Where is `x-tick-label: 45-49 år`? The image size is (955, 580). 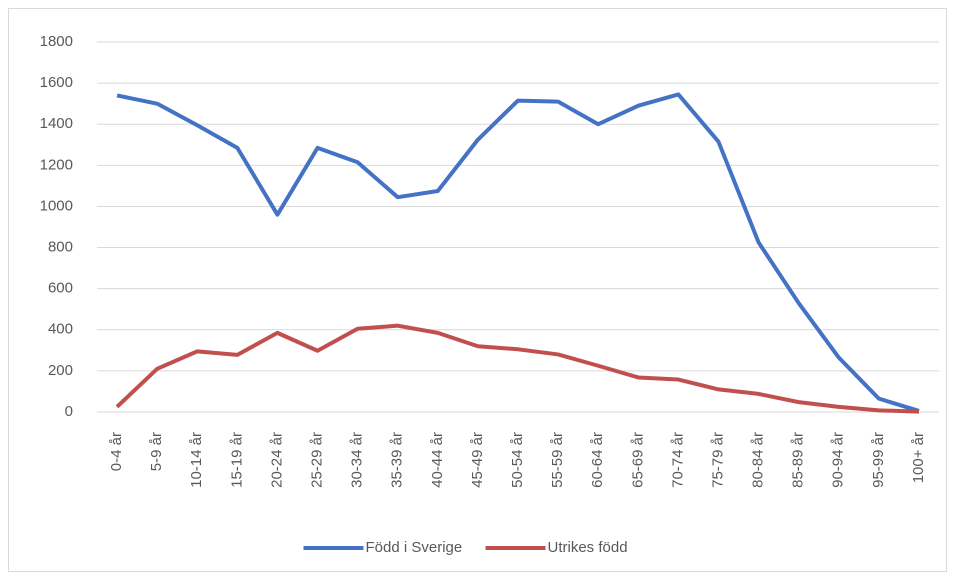
x-tick-label: 45-49 år is located at coordinates (477, 460).